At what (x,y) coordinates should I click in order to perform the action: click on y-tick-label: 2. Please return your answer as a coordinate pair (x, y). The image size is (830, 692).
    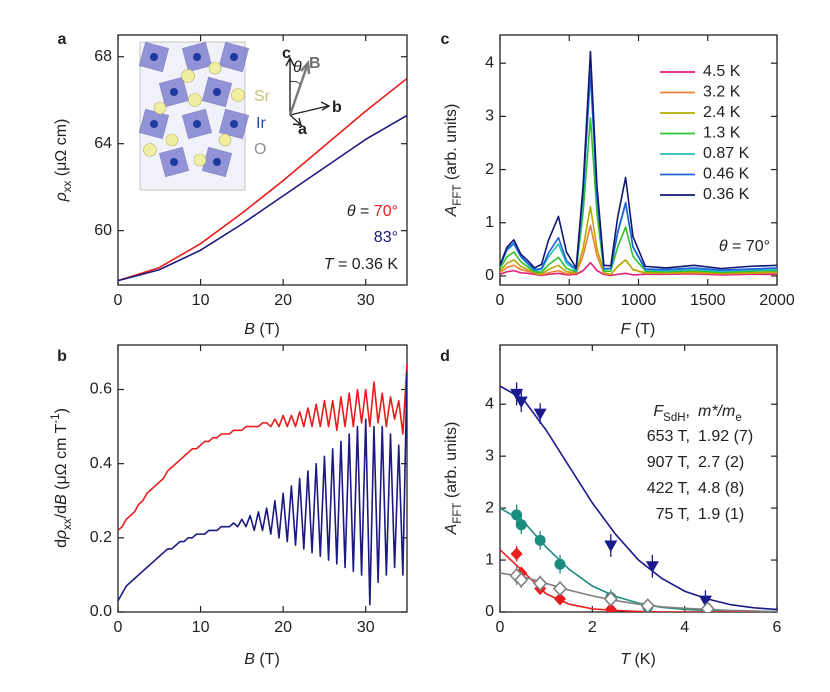
    Looking at the image, I should click on (489, 169).